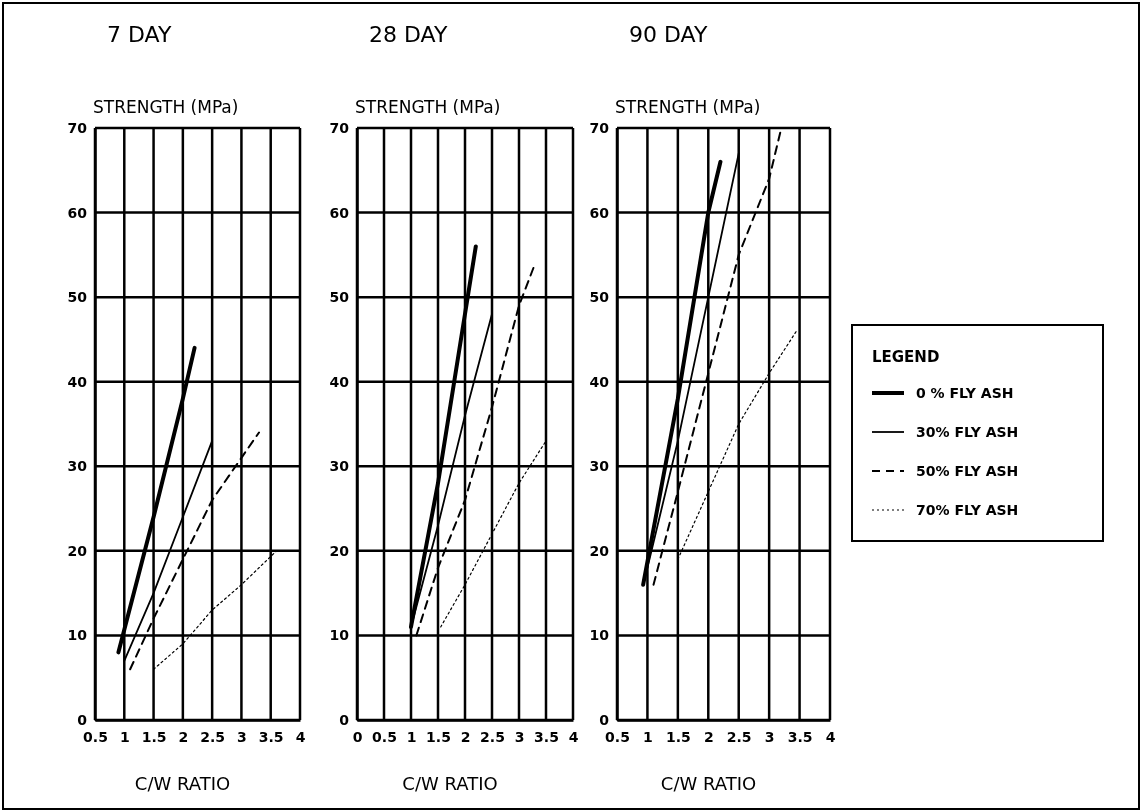  I want to click on chart-title: 7 DAY, so click(139, 34).